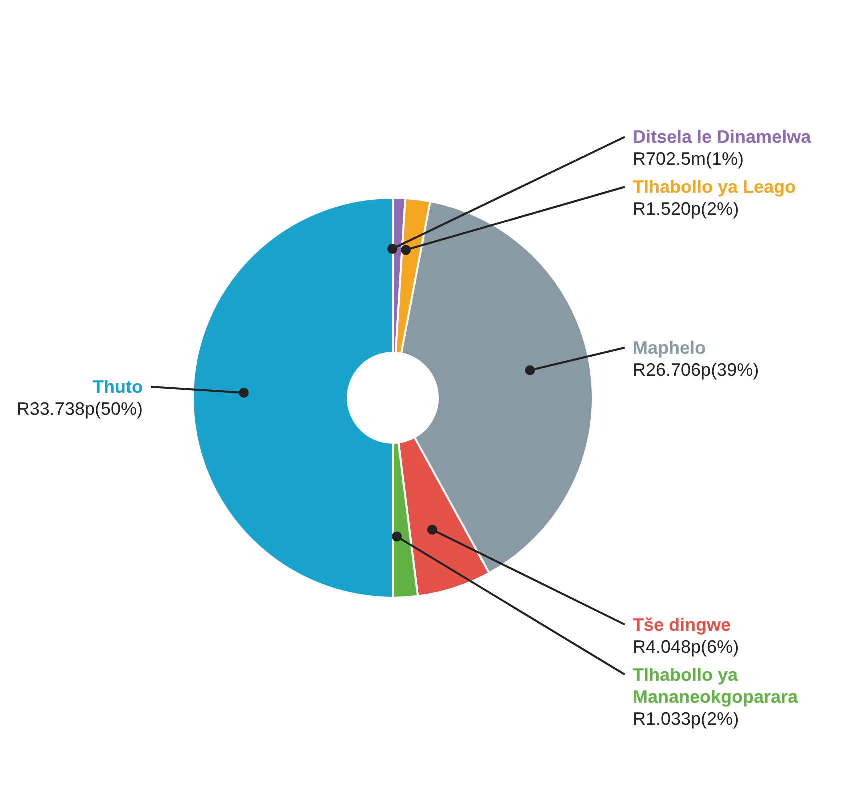 The width and height of the screenshot is (852, 787). What do you see at coordinates (716, 685) in the screenshot?
I see `slice-label: Tlhabollo ya Mananeokgoparara` at bounding box center [716, 685].